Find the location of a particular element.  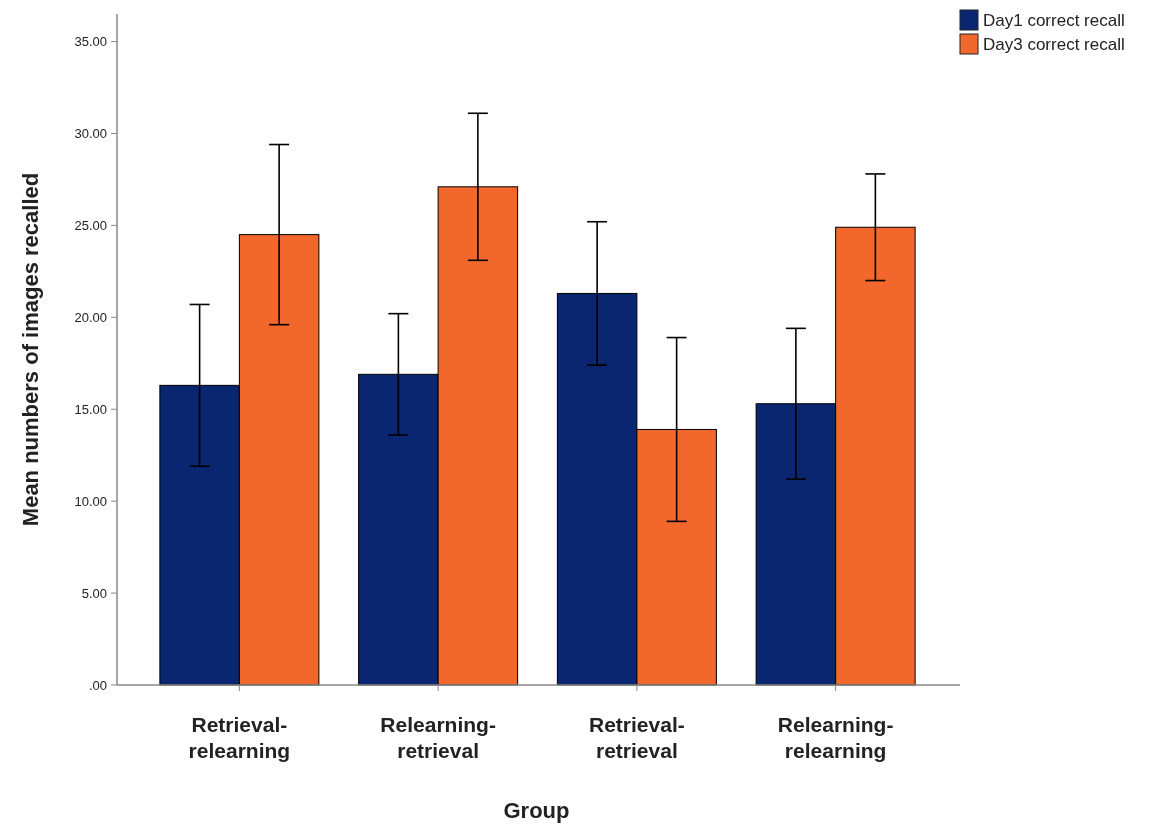

y-tick-label: 35.00 is located at coordinates (90, 42).